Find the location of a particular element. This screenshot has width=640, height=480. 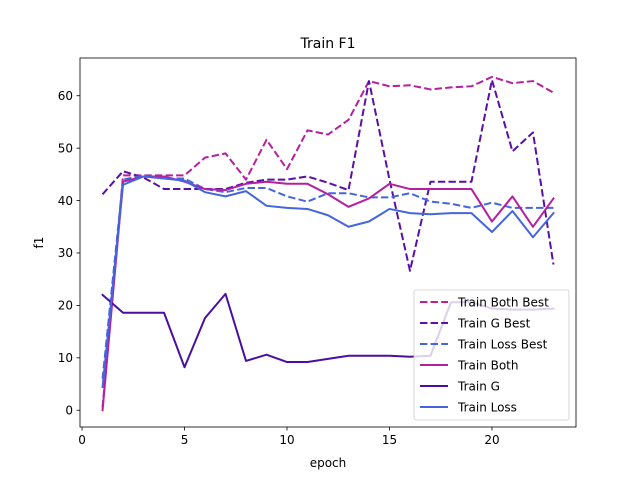

y-tick-label: 60 is located at coordinates (65, 96).